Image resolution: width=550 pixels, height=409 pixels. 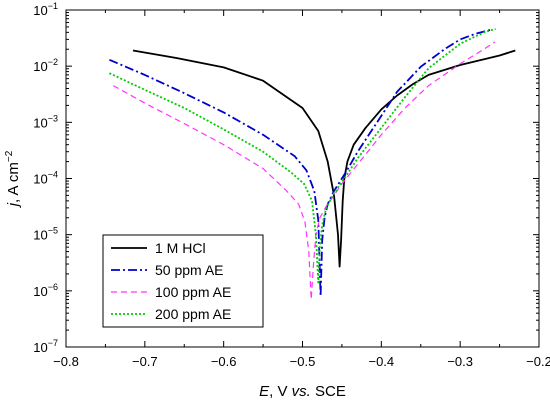 What do you see at coordinates (45, 234) in the screenshot?
I see `y-tick-label: 10⁻⁵` at bounding box center [45, 234].